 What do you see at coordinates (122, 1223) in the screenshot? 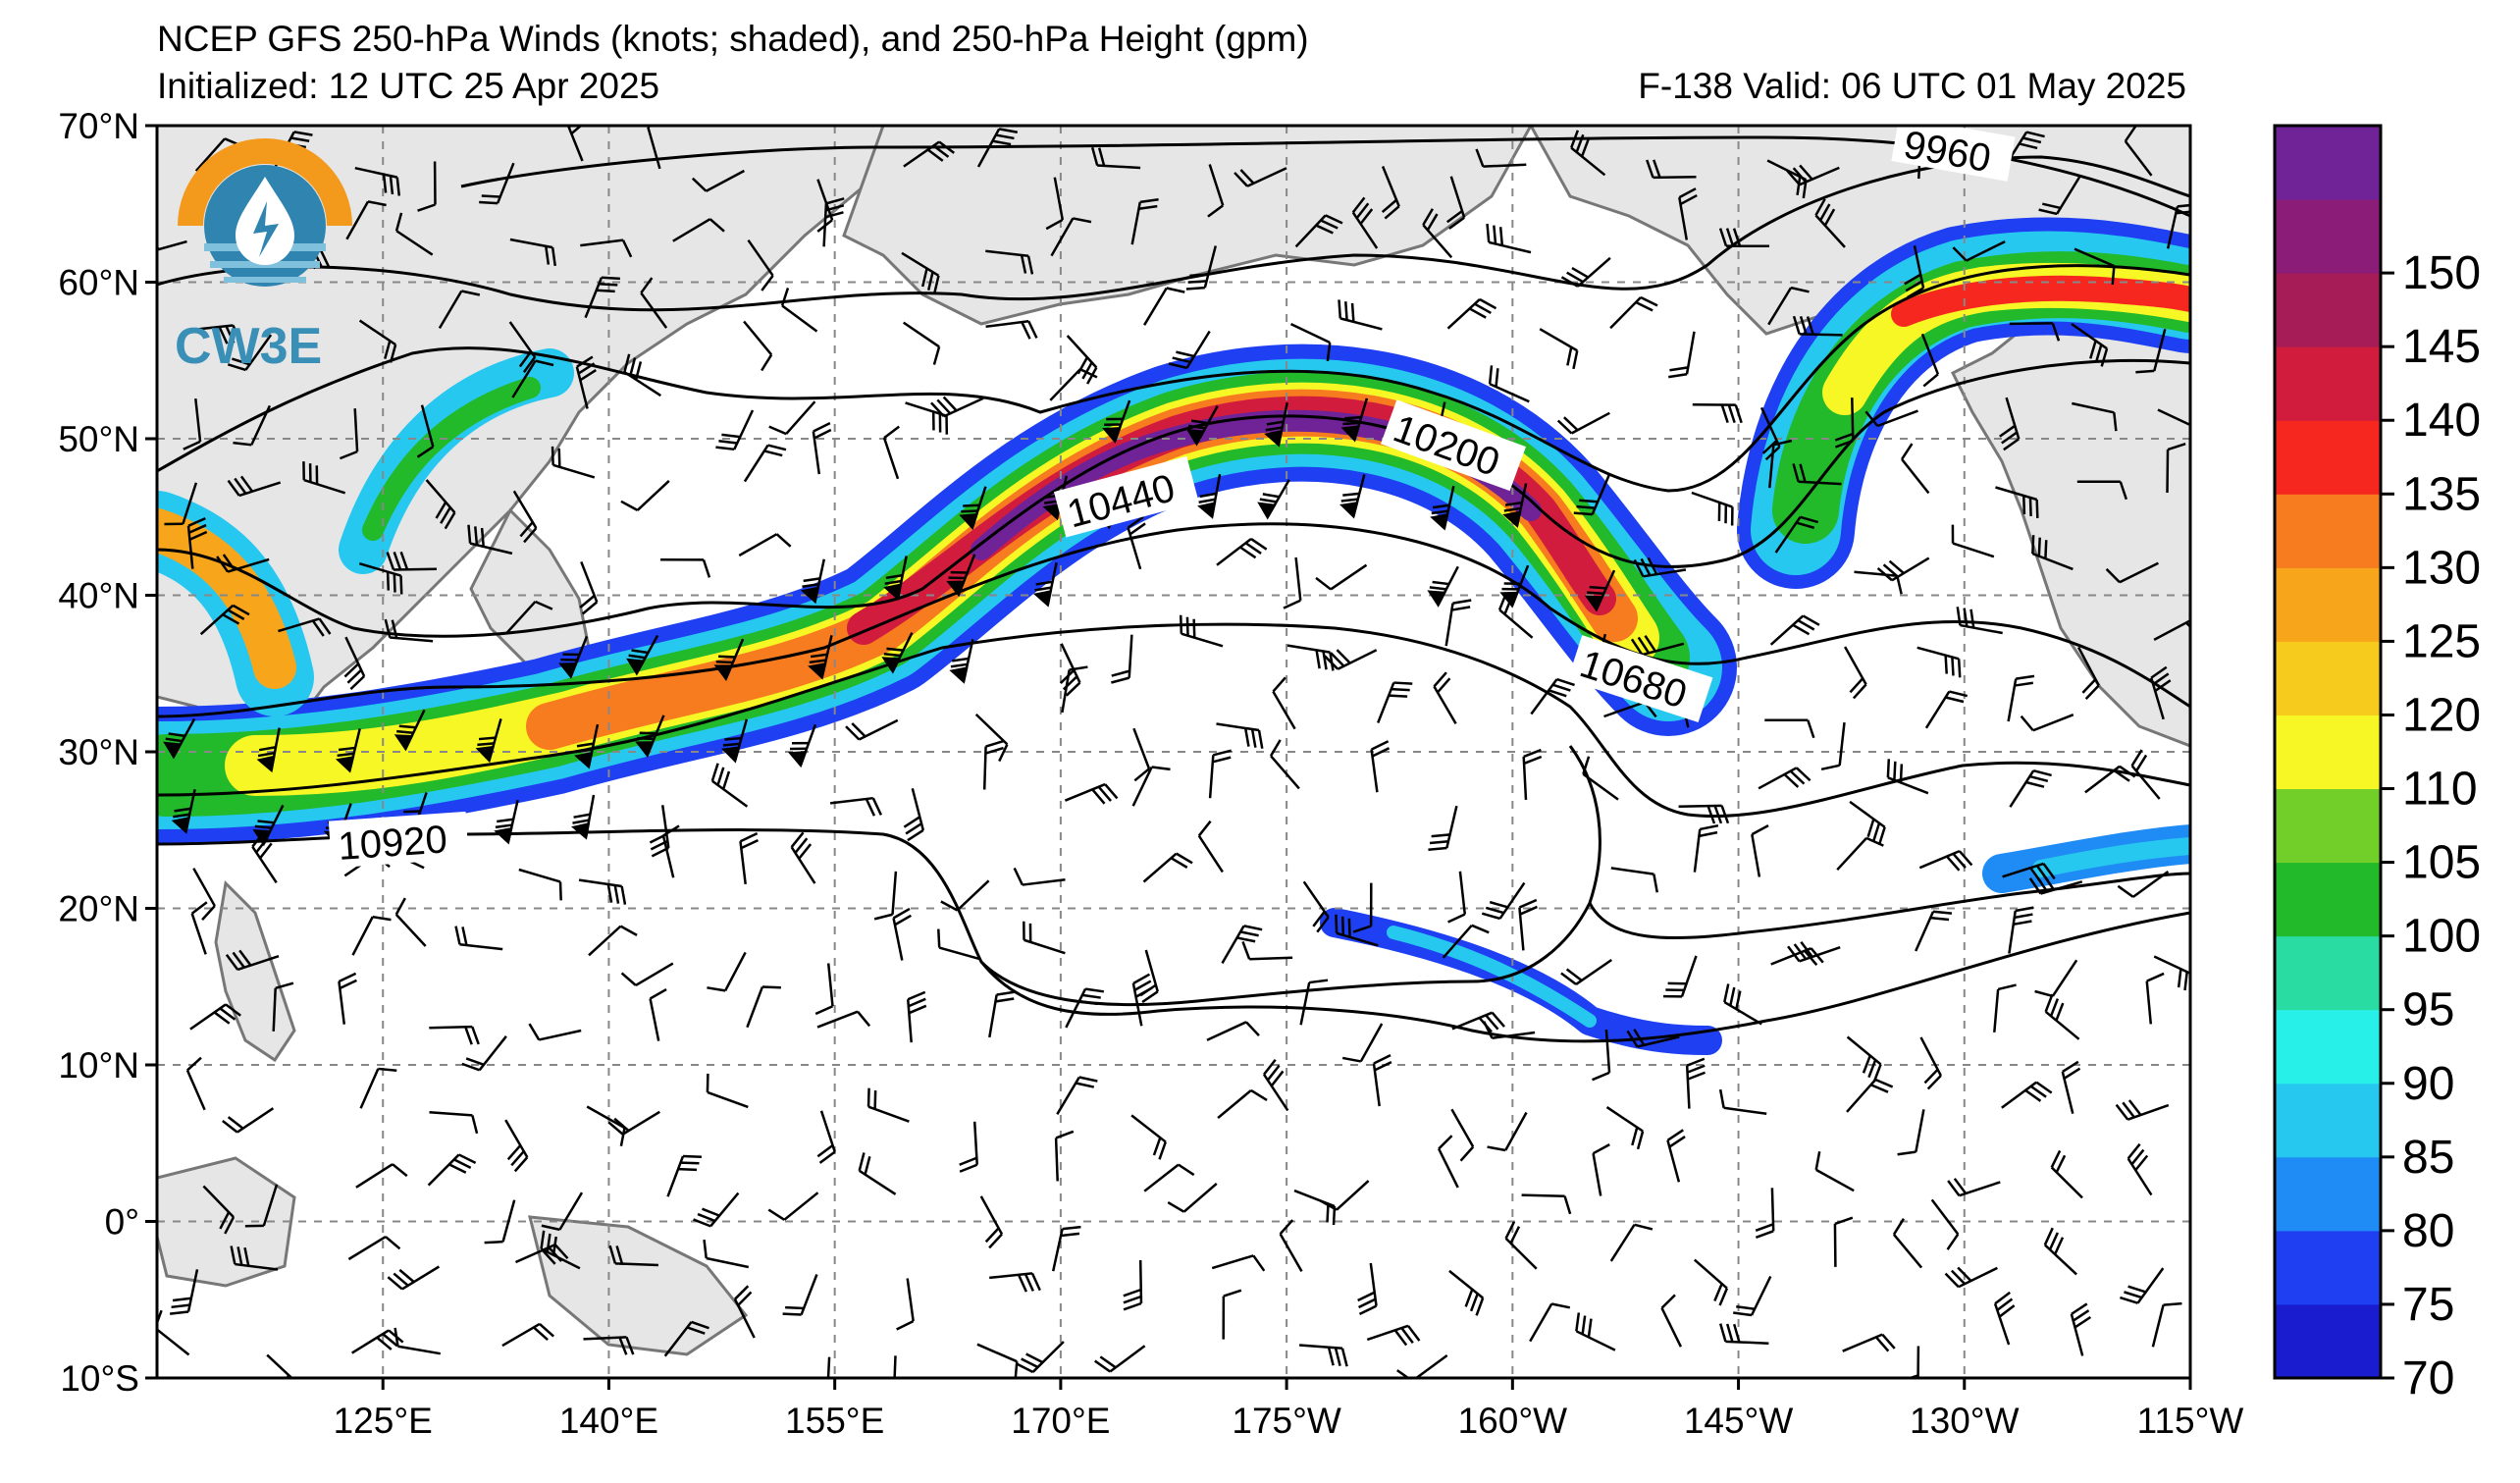
I see `lat-tick-label: 0°` at bounding box center [122, 1223].